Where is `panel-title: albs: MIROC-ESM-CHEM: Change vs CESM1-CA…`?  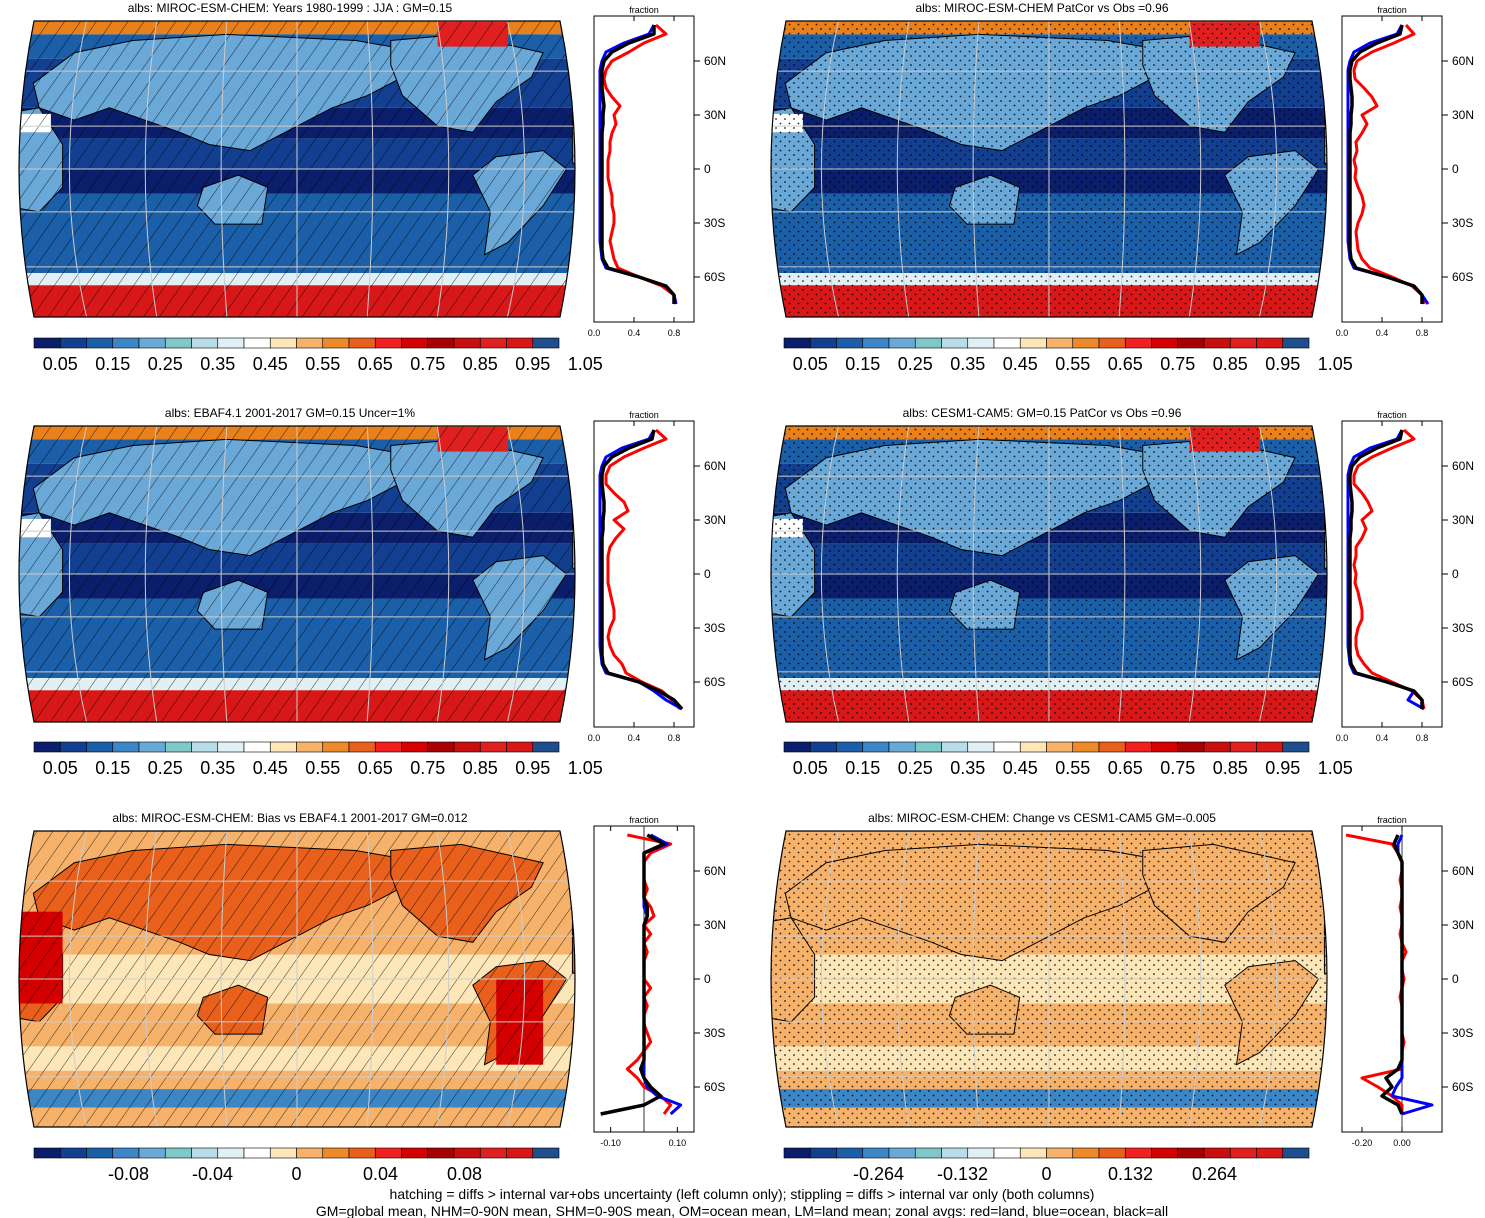
panel-title: albs: MIROC-ESM-CHEM: Change vs CESM1-CA… is located at coordinates (1042, 818).